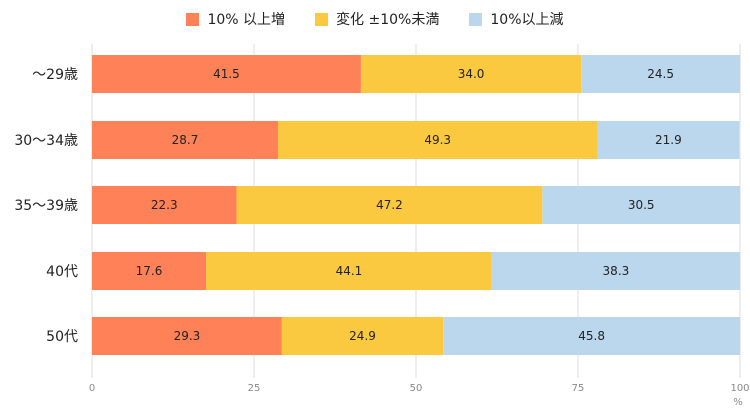  I want to click on data-label-1-series-2: 21.9, so click(668, 140).